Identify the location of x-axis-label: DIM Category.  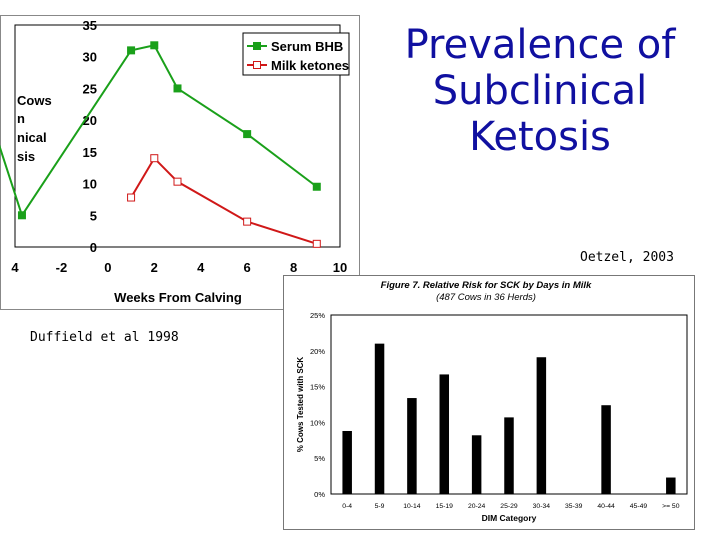
(509, 518).